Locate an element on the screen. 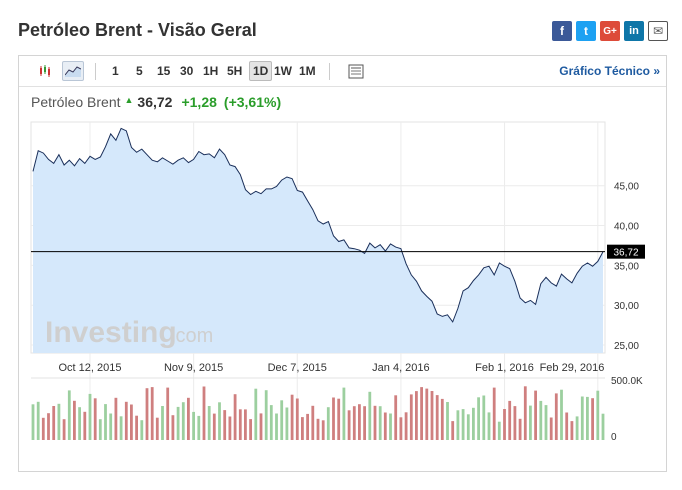  facebook-share-icon: f is located at coordinates (562, 31).